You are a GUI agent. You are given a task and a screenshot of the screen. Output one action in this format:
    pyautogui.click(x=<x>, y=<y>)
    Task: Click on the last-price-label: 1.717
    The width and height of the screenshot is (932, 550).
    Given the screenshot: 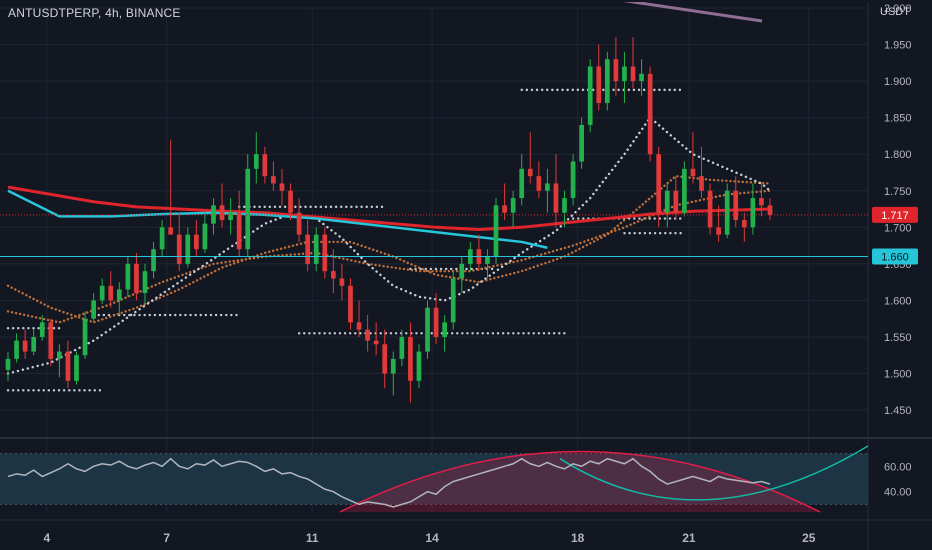 What is the action you would take?
    pyautogui.click(x=895, y=214)
    